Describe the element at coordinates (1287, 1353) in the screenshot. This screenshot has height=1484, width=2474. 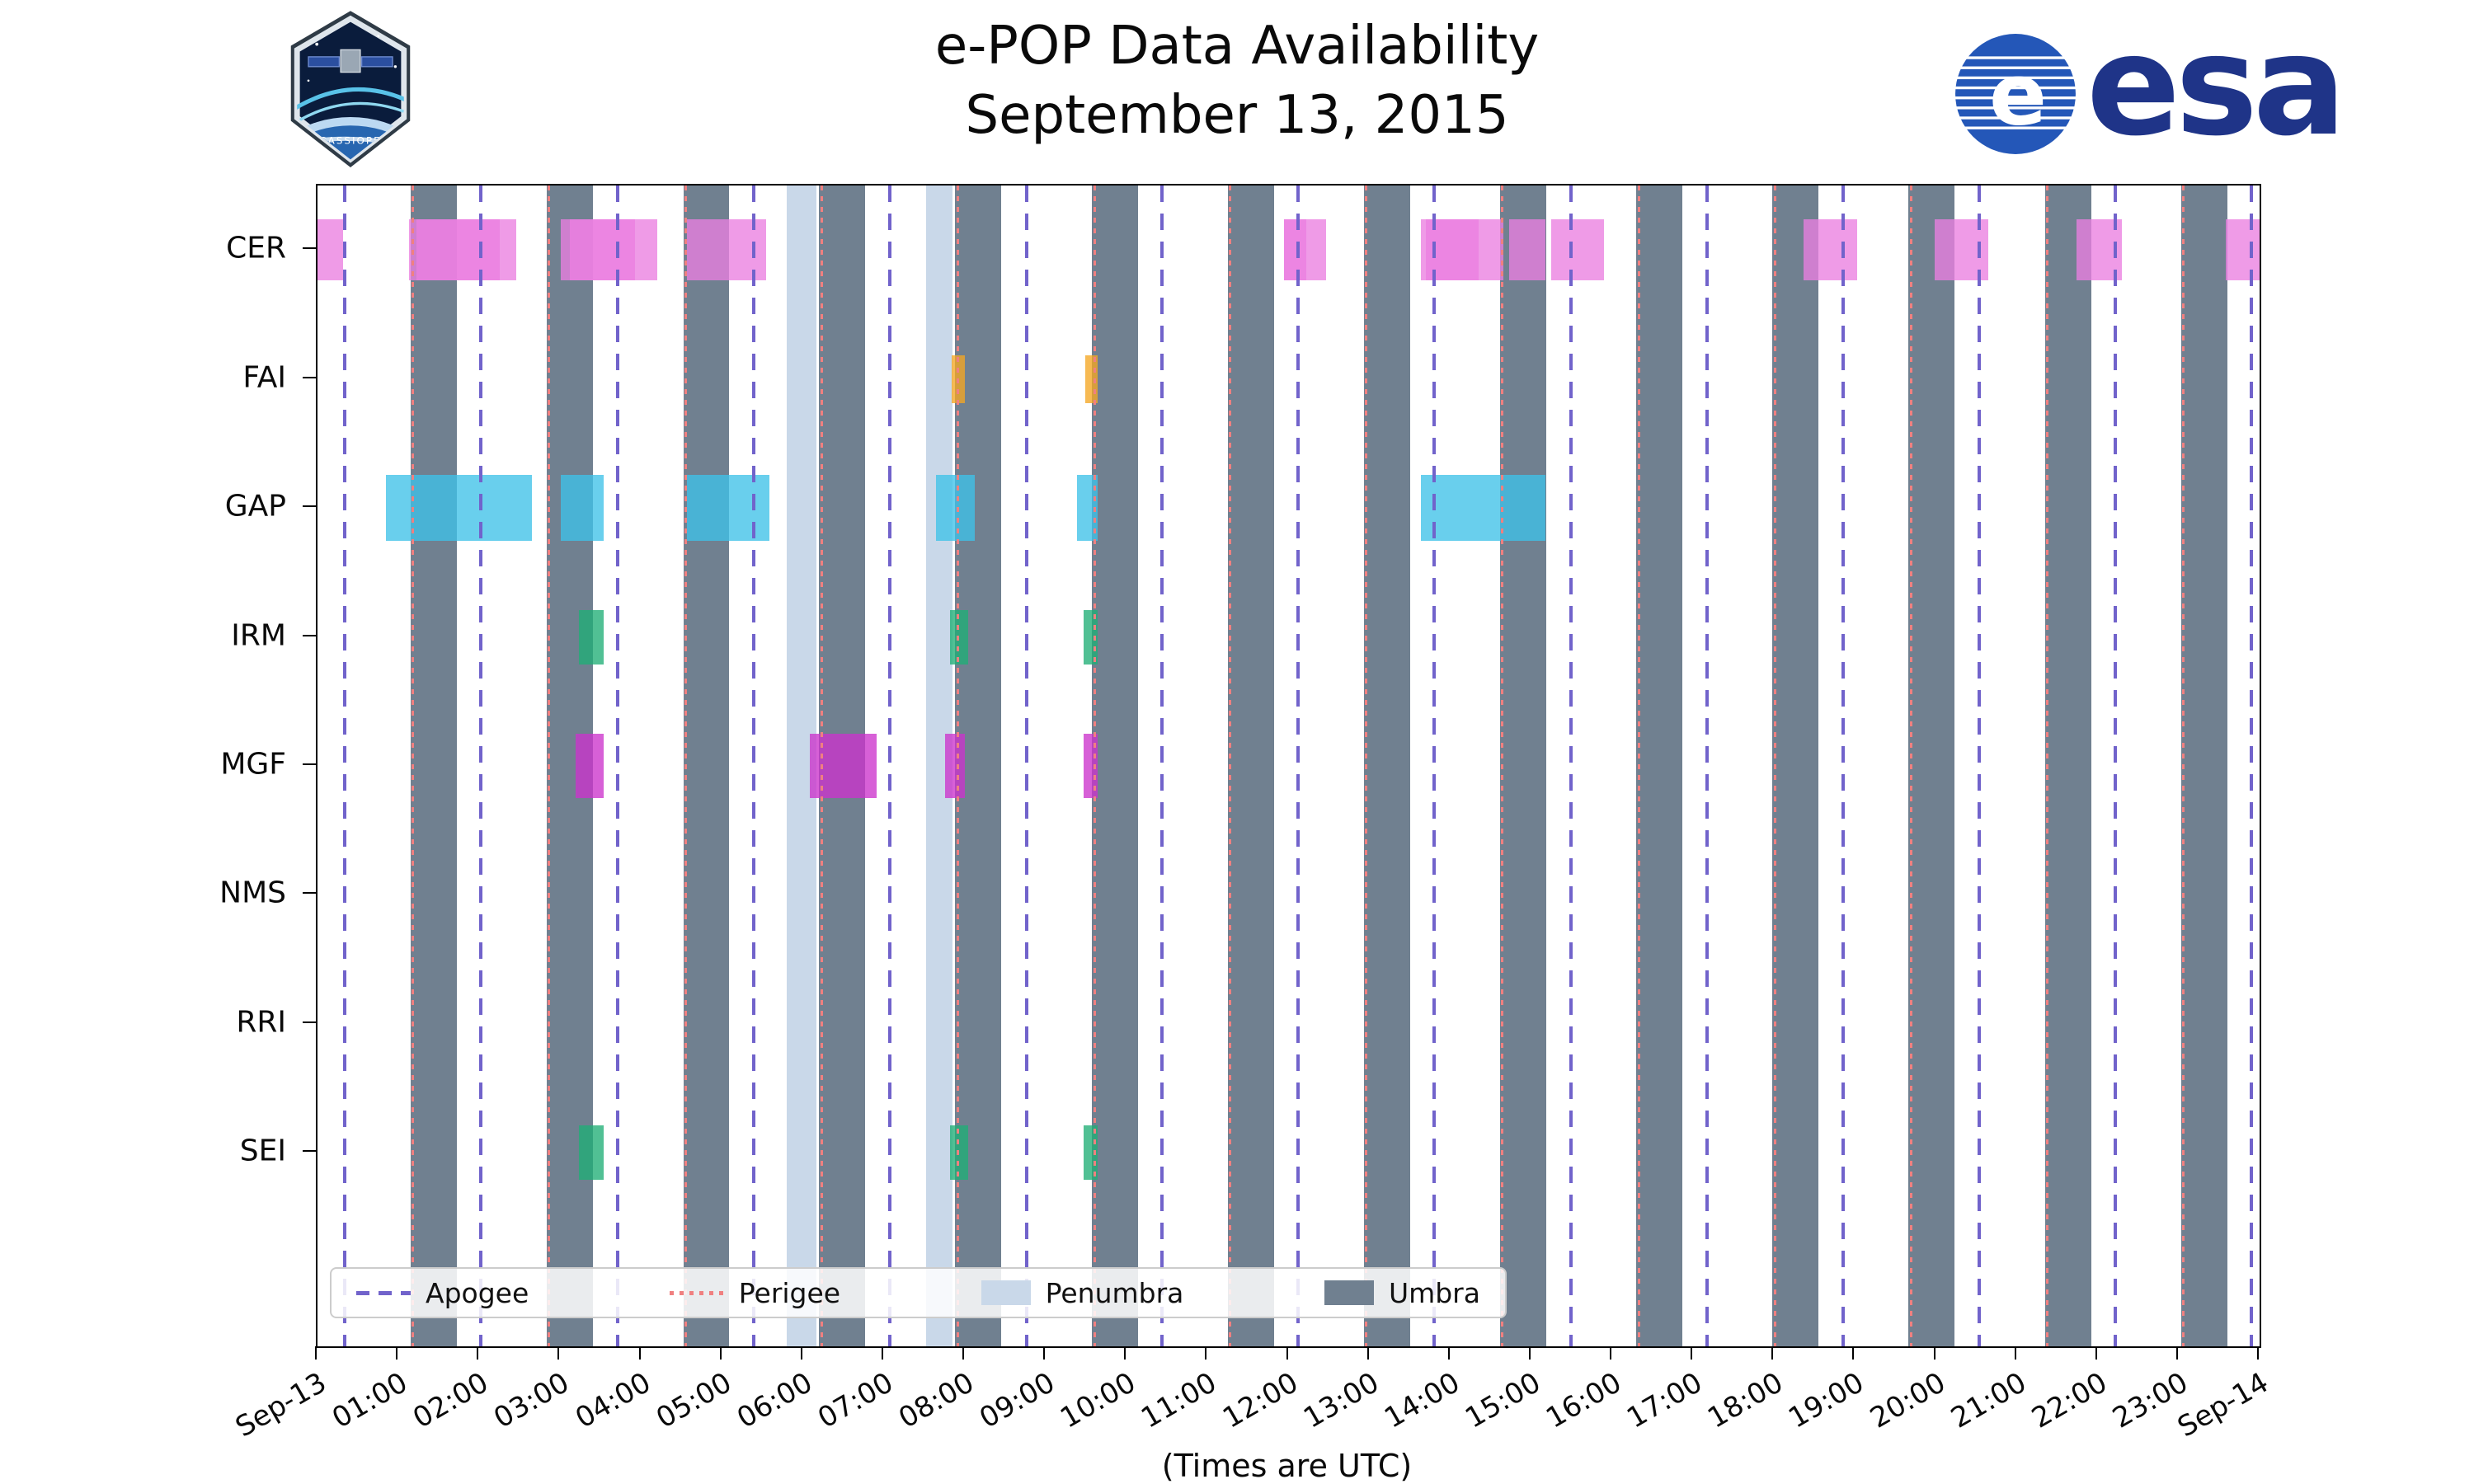
I see `x-axis-ticks` at that location.